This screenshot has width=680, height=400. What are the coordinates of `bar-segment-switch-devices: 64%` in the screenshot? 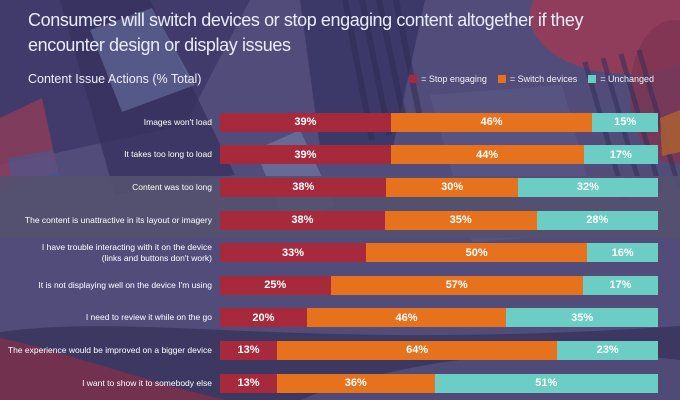 It's located at (417, 350).